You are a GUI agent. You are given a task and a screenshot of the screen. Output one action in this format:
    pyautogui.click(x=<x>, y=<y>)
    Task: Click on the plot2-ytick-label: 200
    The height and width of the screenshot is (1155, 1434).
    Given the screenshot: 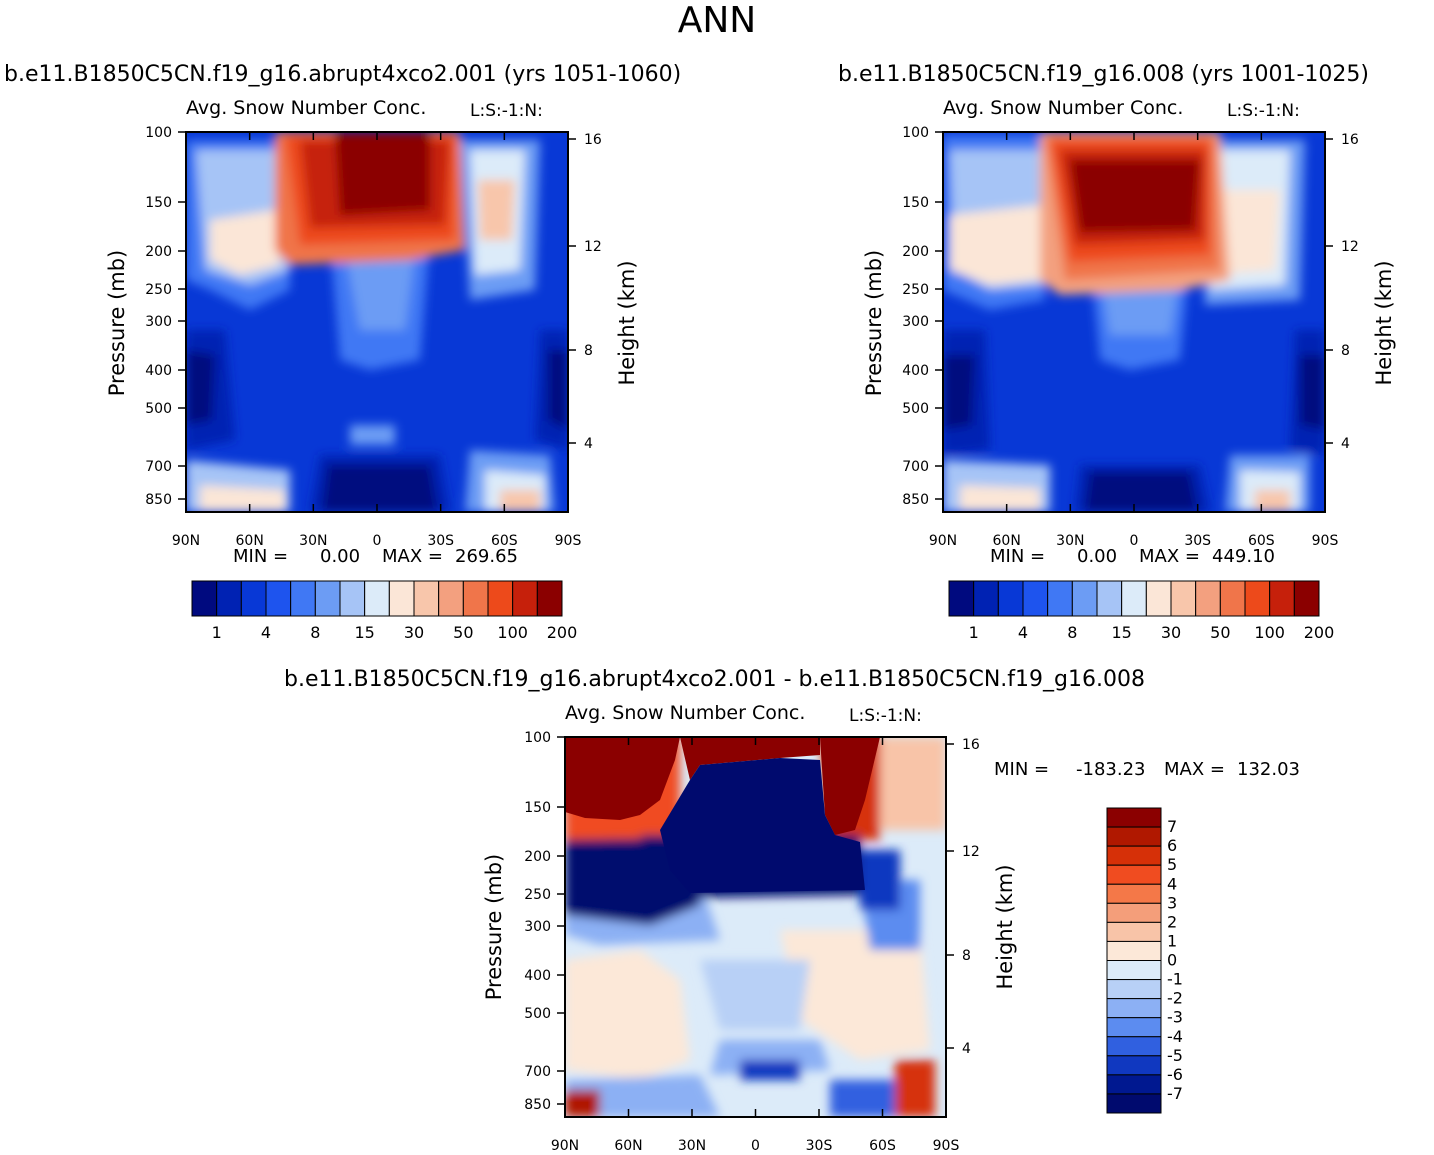 What is the action you would take?
    pyautogui.click(x=915, y=252)
    